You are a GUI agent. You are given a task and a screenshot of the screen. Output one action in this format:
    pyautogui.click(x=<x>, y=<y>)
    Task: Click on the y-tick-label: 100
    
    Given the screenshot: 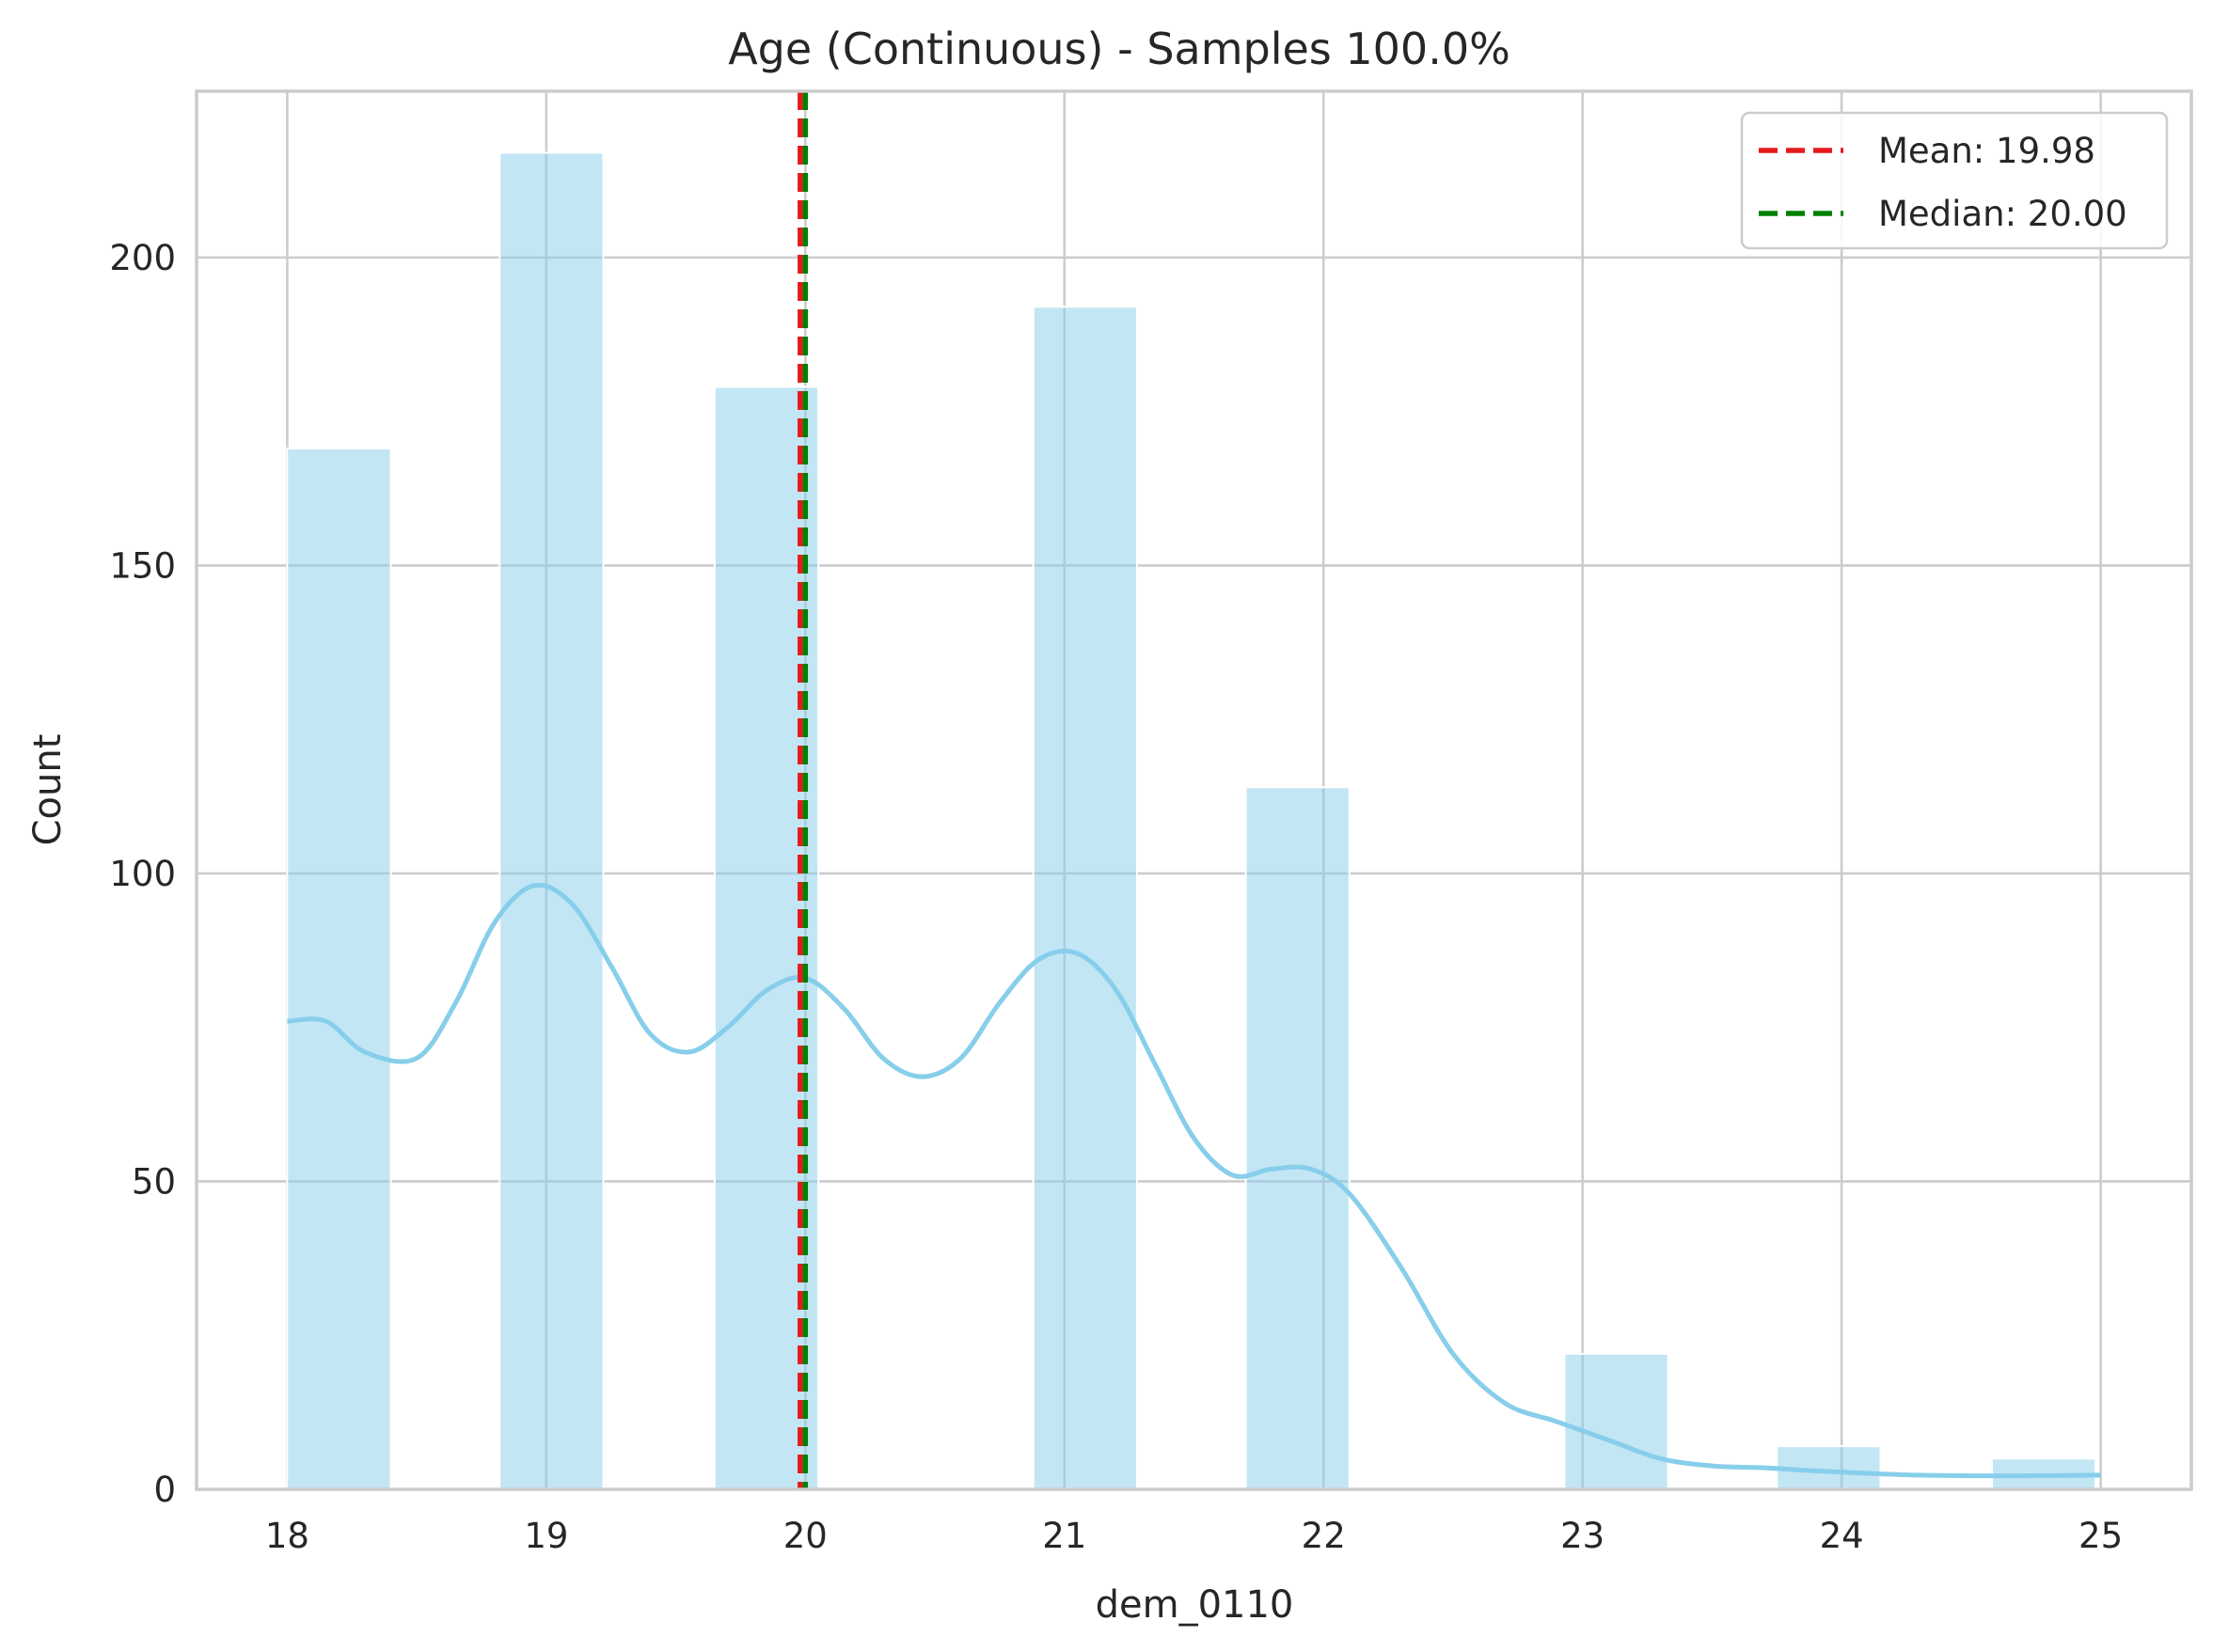 What is the action you would take?
    pyautogui.click(x=142, y=874)
    